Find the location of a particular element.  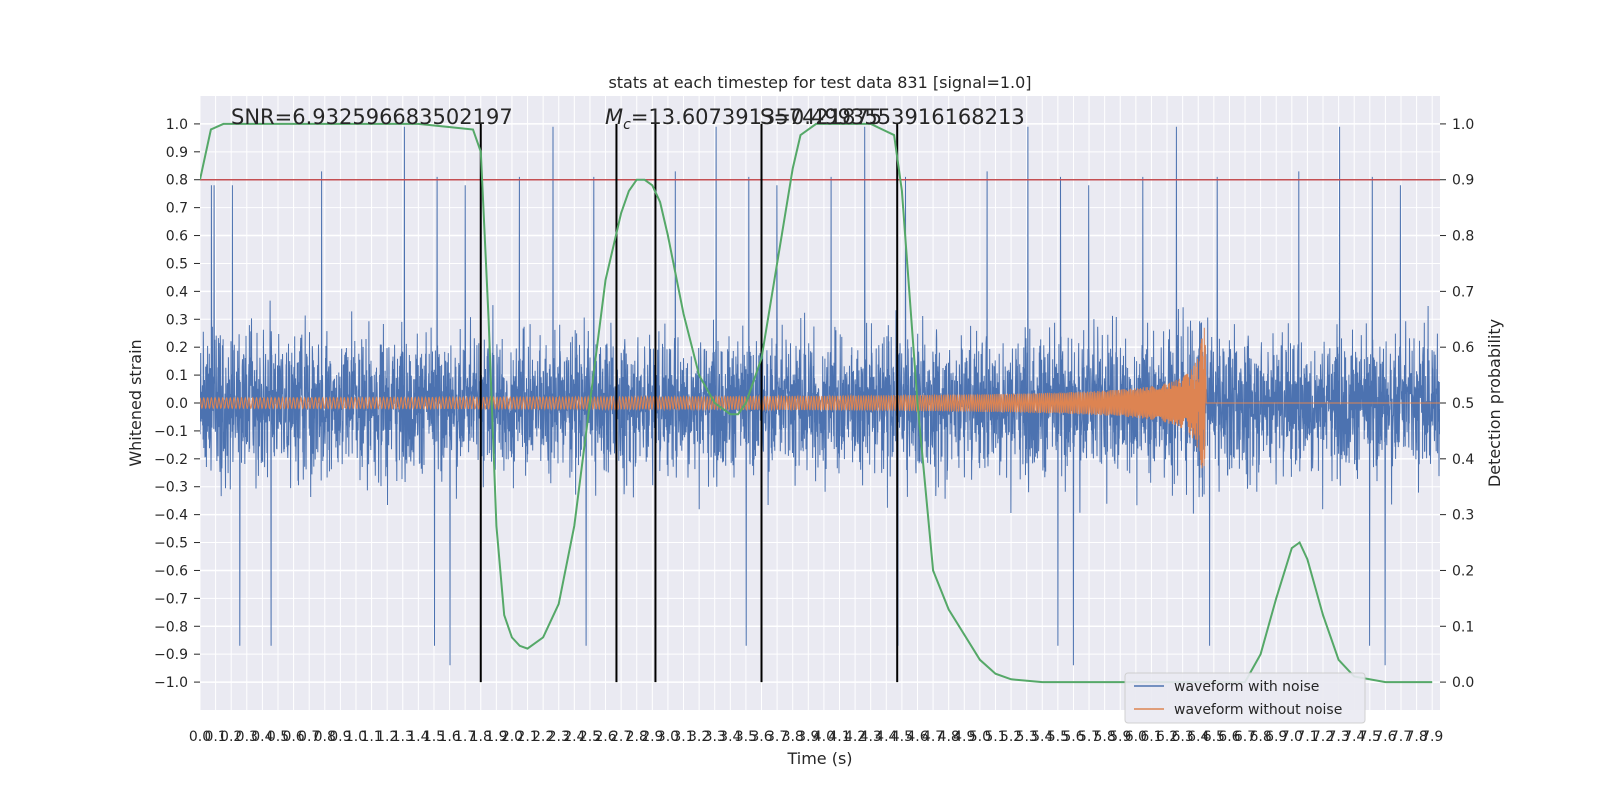

x-tick-label: 6.8 is located at coordinates (1260, 737).